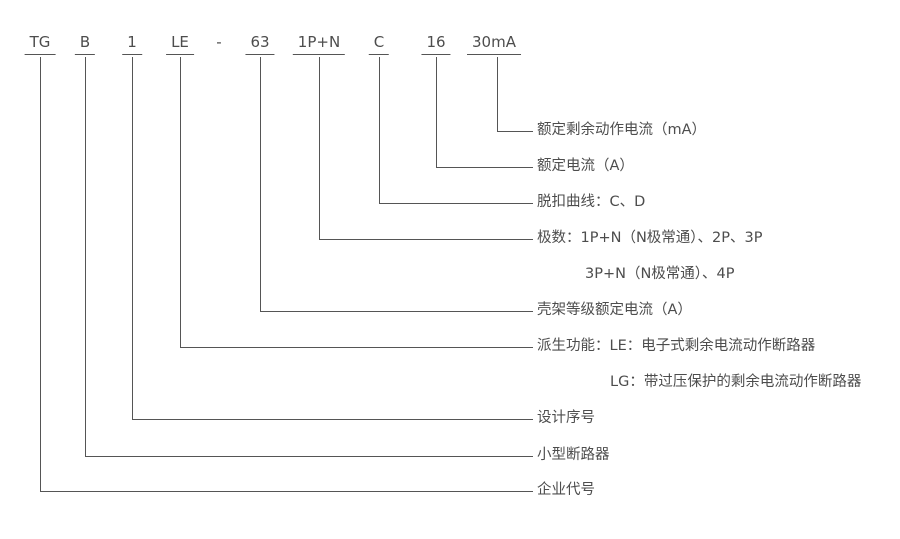  What do you see at coordinates (180, 44) in the screenshot?
I see `code-segment-3: LE` at bounding box center [180, 44].